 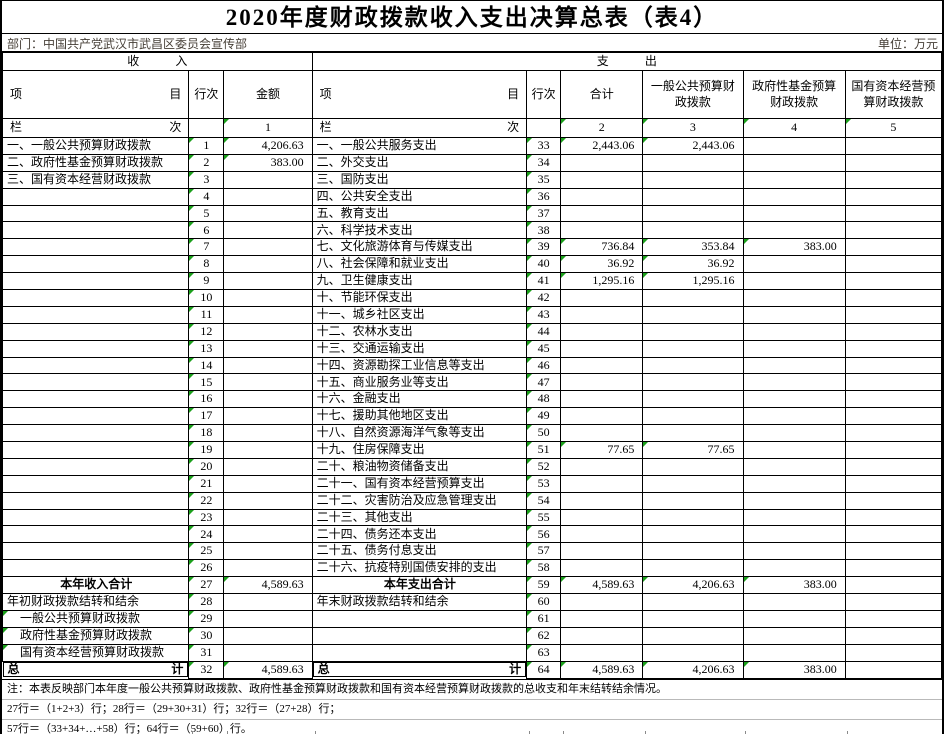 I want to click on expenditure-item-cell: 二、外交支出, so click(x=419, y=162).